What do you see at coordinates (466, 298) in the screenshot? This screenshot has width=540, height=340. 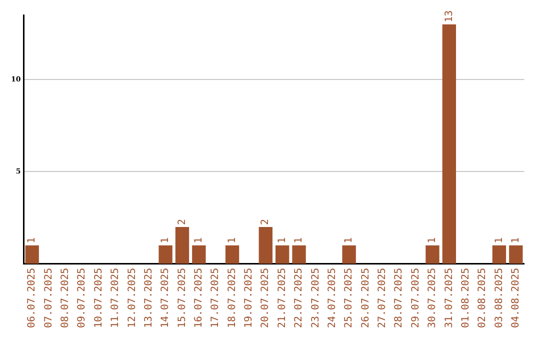 I see `x-tick-label: 01.08.2025` at bounding box center [466, 298].